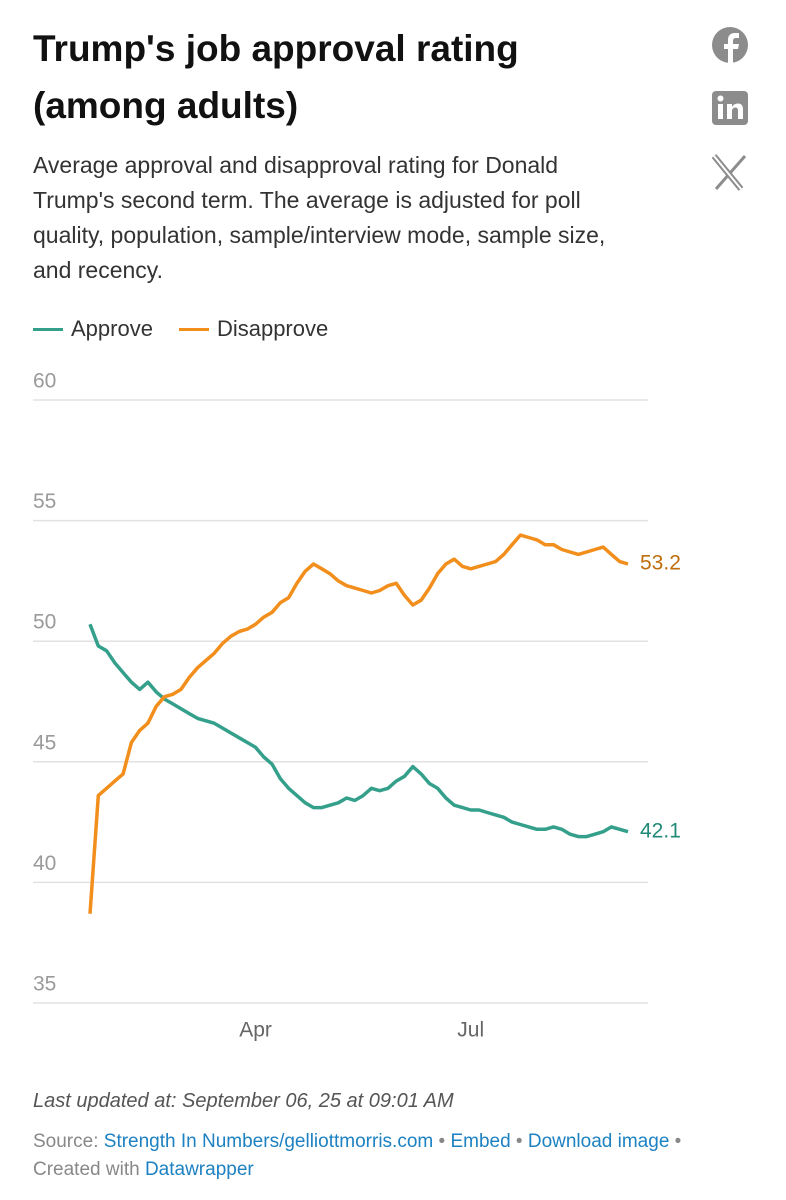 The height and width of the screenshot is (1200, 786). What do you see at coordinates (255, 1030) in the screenshot?
I see `x-tick-label: Apr` at bounding box center [255, 1030].